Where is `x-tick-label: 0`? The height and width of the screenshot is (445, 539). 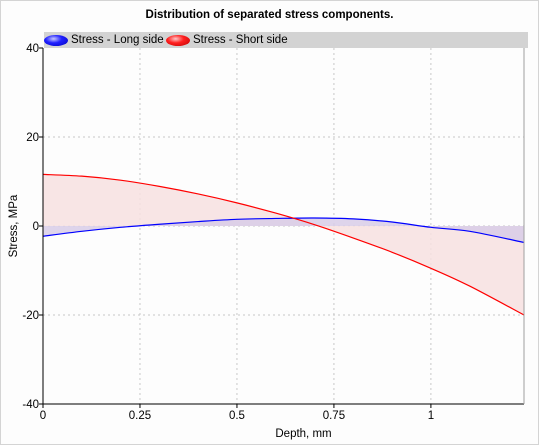 x-tick-label: 0 is located at coordinates (43, 416).